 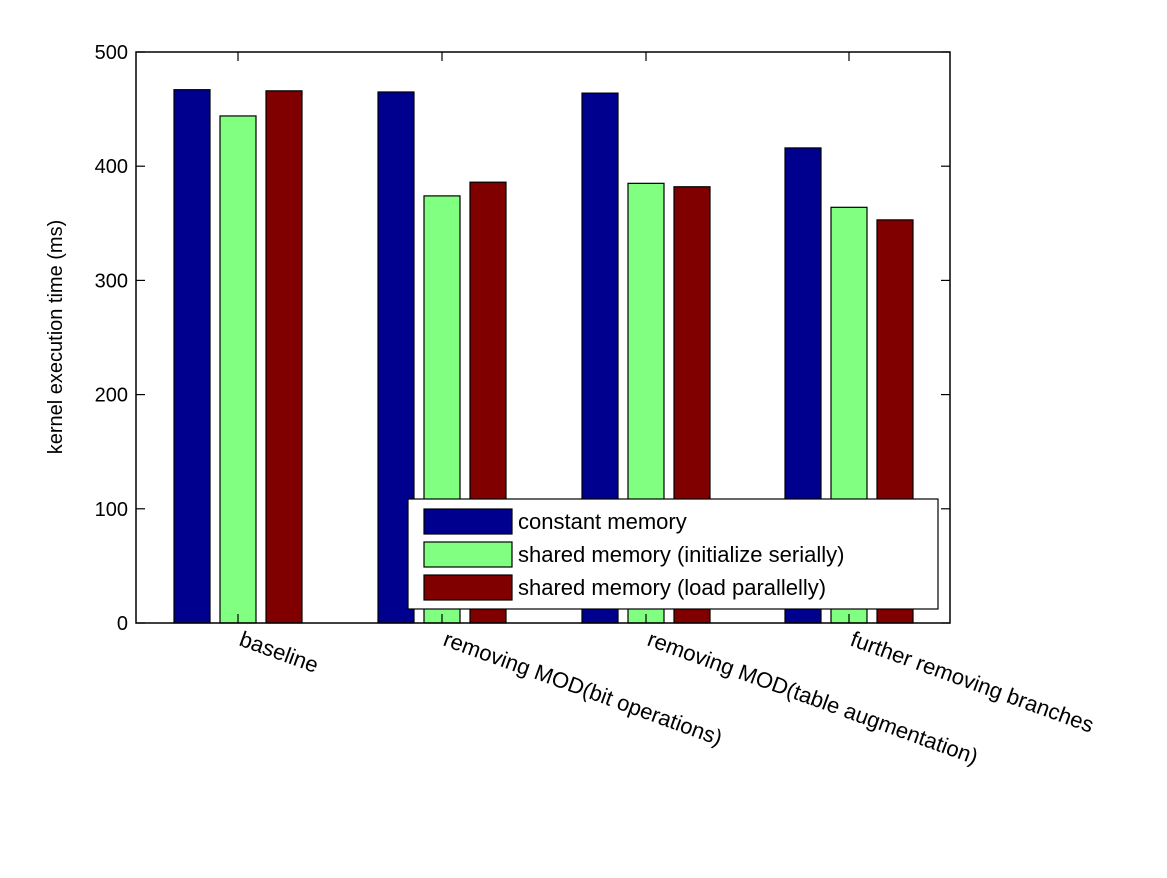 What do you see at coordinates (812, 697) in the screenshot?
I see `x-tick-label: removing MOD(table augmentation)` at bounding box center [812, 697].